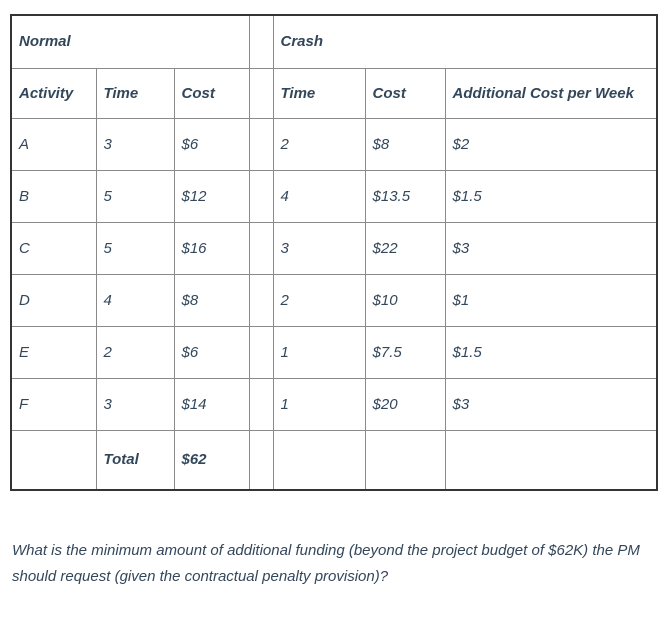 The height and width of the screenshot is (617, 663). Describe the element at coordinates (551, 93) in the screenshot. I see `col-header-additional-cost: Additional Cost per Week` at that location.